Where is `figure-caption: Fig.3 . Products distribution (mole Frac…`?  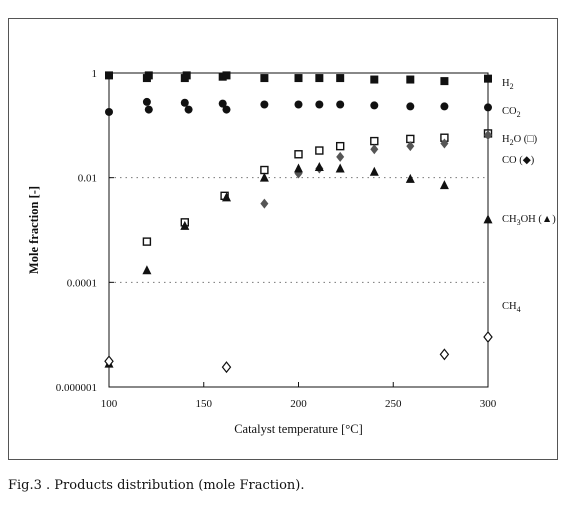 figure-caption: Fig.3 . Products distribution (mole Frac… is located at coordinates (156, 485).